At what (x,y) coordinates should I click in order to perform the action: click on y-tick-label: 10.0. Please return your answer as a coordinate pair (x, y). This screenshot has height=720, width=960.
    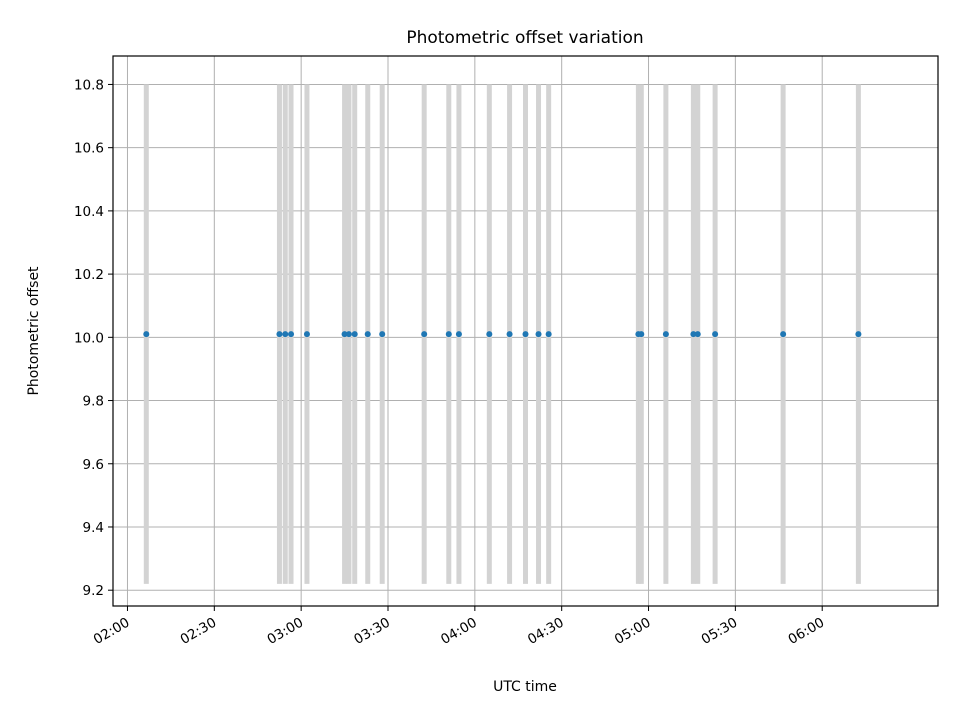
    Looking at the image, I should click on (89, 338).